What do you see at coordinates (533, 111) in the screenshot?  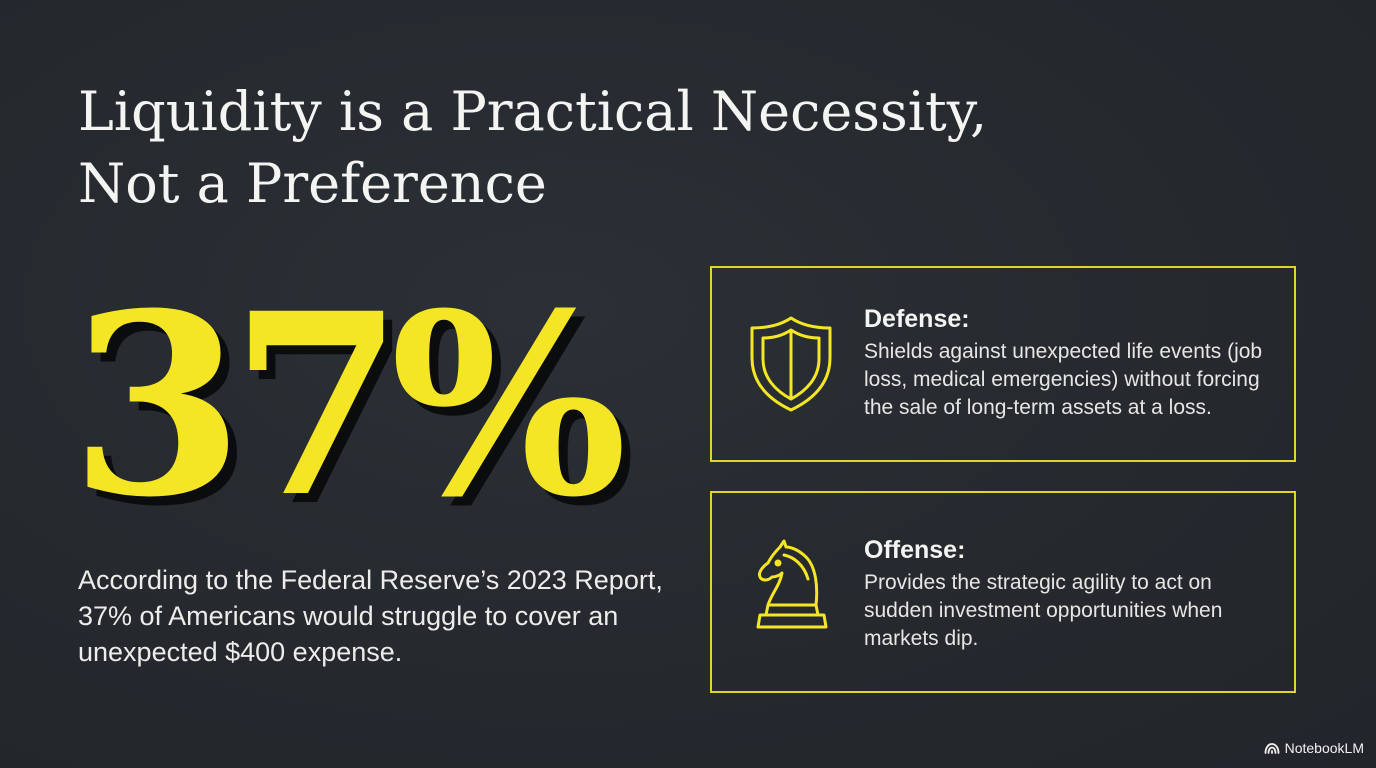 I see `title-line-1: Liquidity is a Practical Necessity,` at bounding box center [533, 111].